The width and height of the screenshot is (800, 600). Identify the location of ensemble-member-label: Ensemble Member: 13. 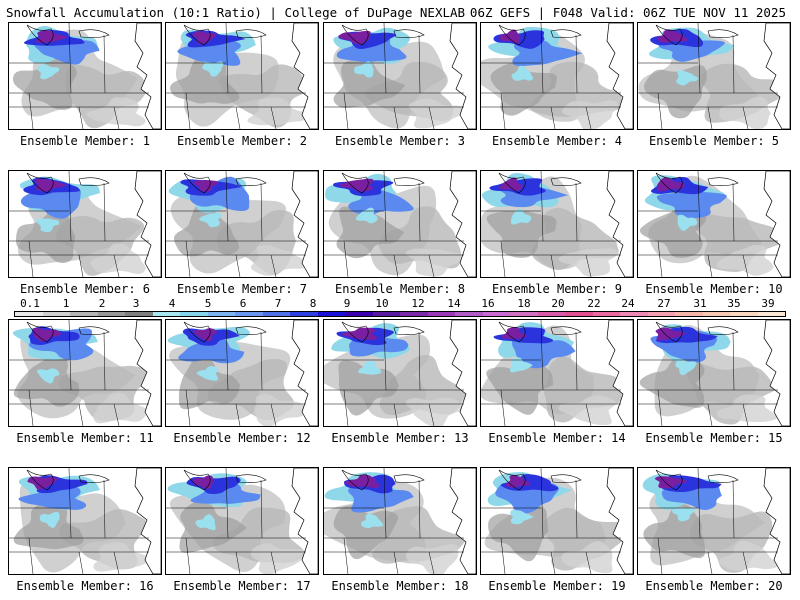
(400, 438).